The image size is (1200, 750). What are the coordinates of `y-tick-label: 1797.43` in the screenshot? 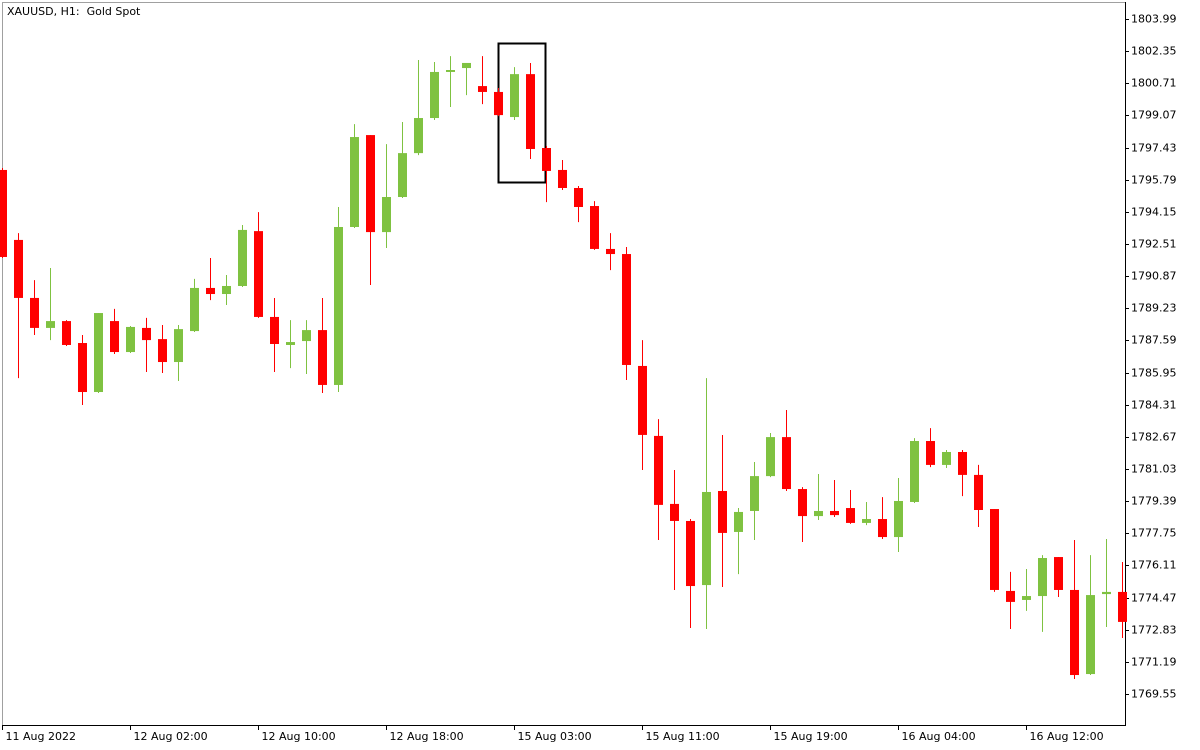 It's located at (1154, 148).